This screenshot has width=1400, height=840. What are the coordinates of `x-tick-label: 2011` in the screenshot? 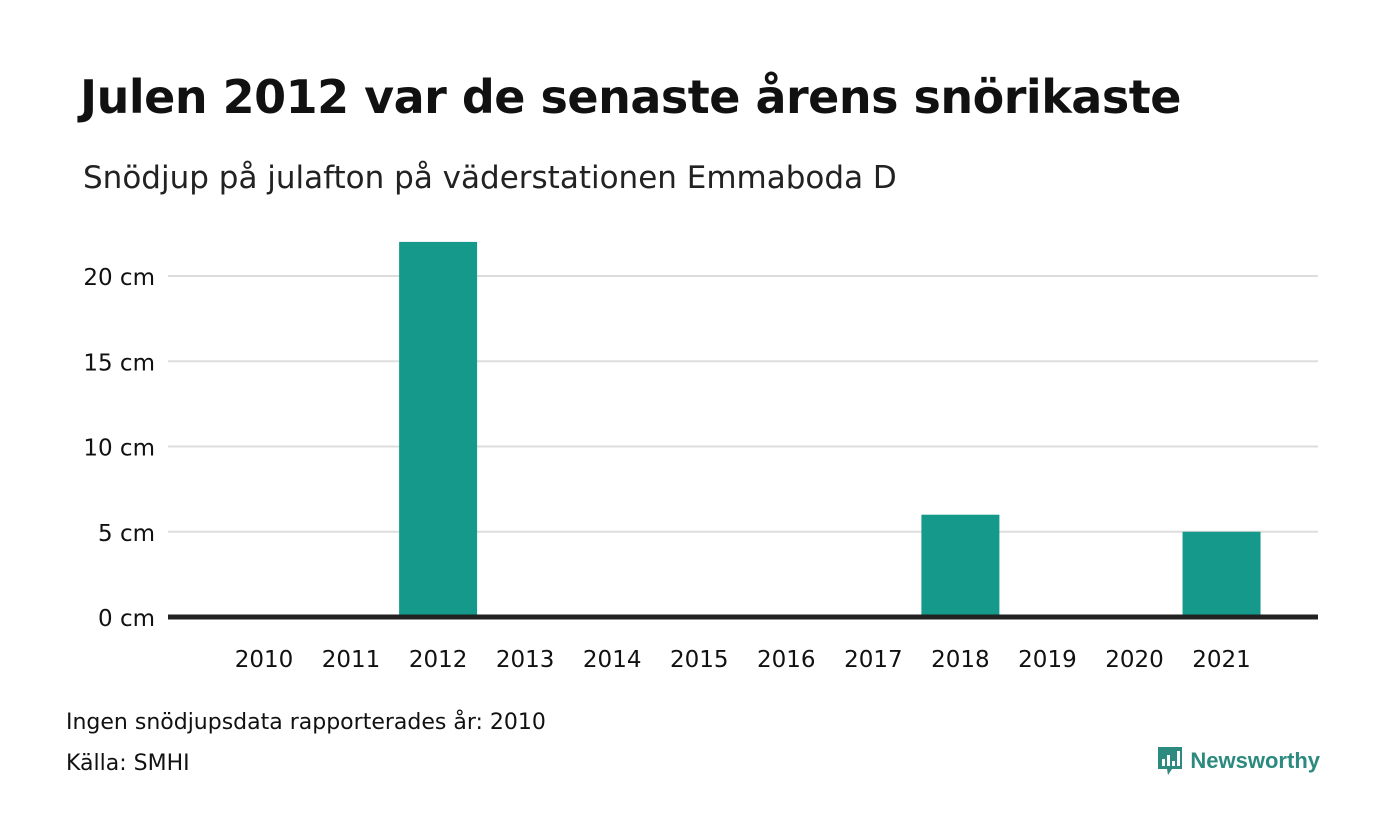 It's located at (351, 660).